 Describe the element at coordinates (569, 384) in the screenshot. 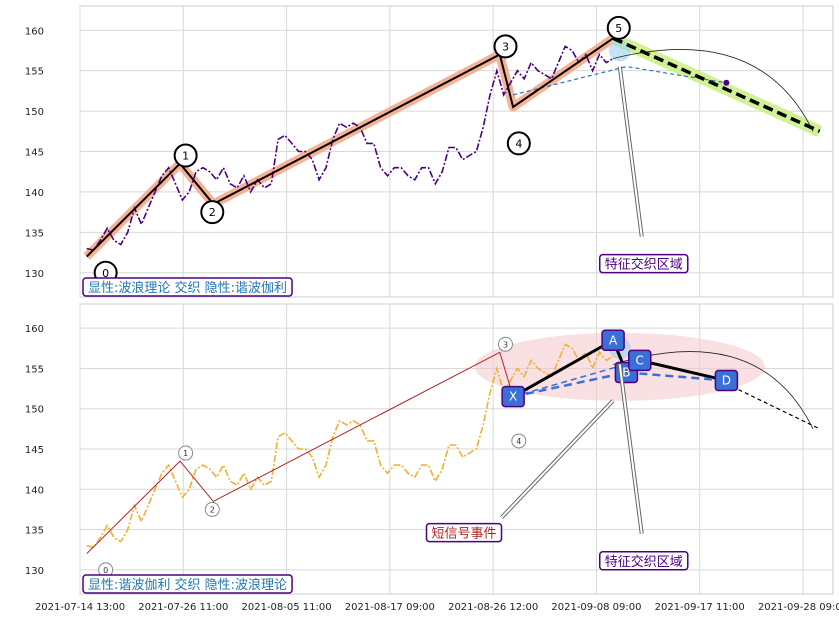

I see `harmonic-ratio-xb` at that location.